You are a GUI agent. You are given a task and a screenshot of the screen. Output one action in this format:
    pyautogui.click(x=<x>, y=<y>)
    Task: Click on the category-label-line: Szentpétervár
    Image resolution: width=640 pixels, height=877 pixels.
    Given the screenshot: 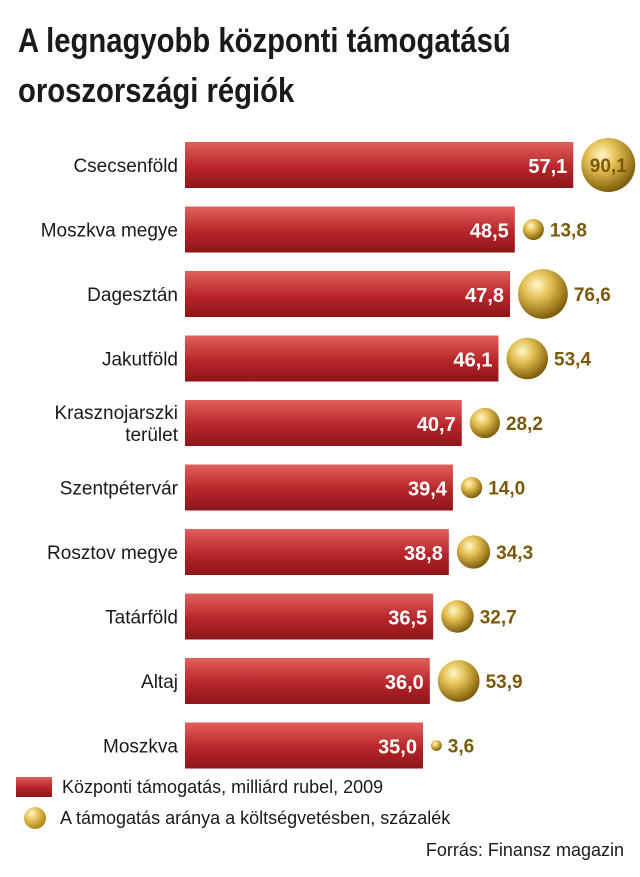 What is the action you would take?
    pyautogui.click(x=119, y=489)
    